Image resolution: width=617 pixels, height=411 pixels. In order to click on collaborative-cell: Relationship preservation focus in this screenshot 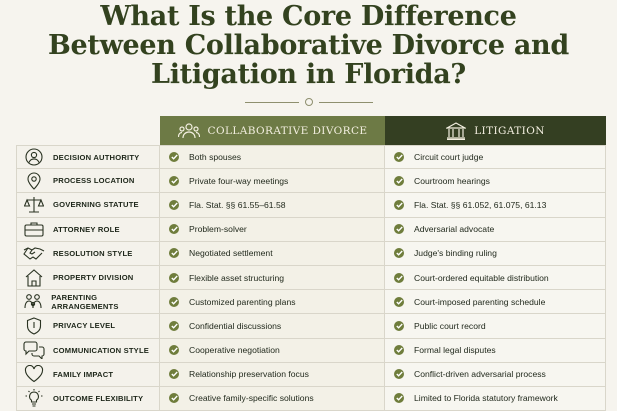, I will do `click(272, 374)`.